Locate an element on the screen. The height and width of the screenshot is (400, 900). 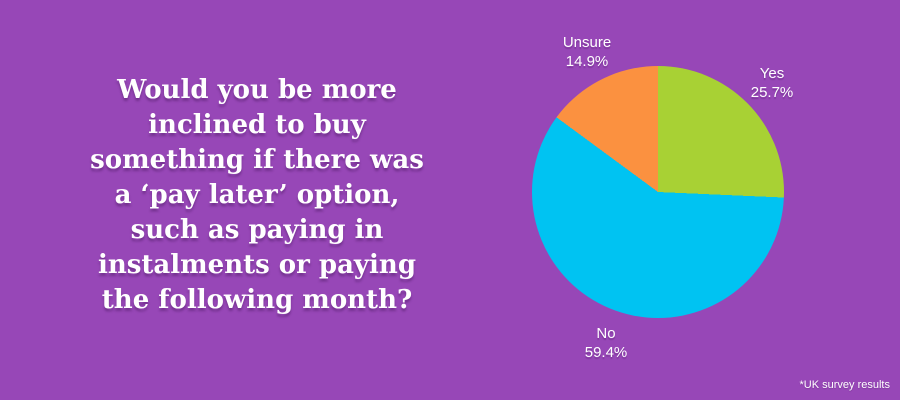
question-line: the following month? is located at coordinates (257, 300).